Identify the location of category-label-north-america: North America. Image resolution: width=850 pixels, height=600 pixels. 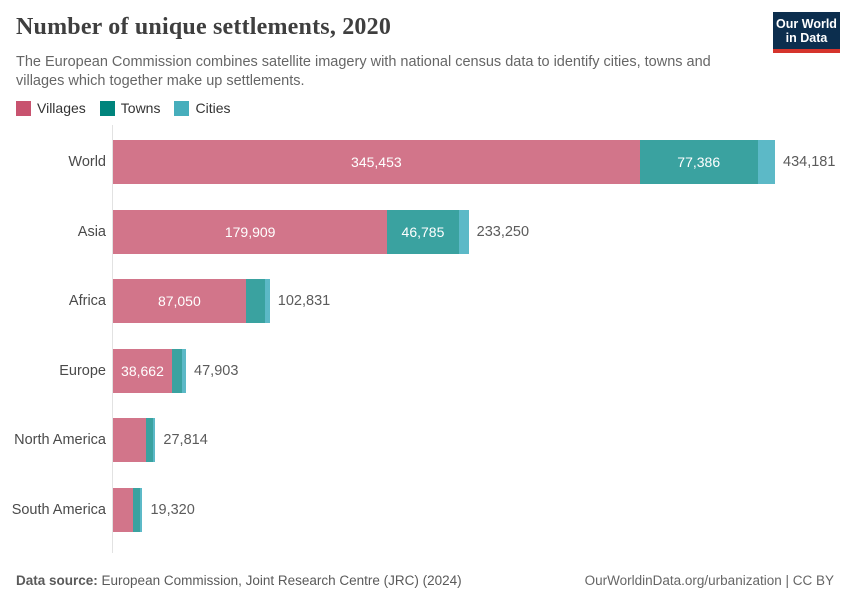
(60, 440).